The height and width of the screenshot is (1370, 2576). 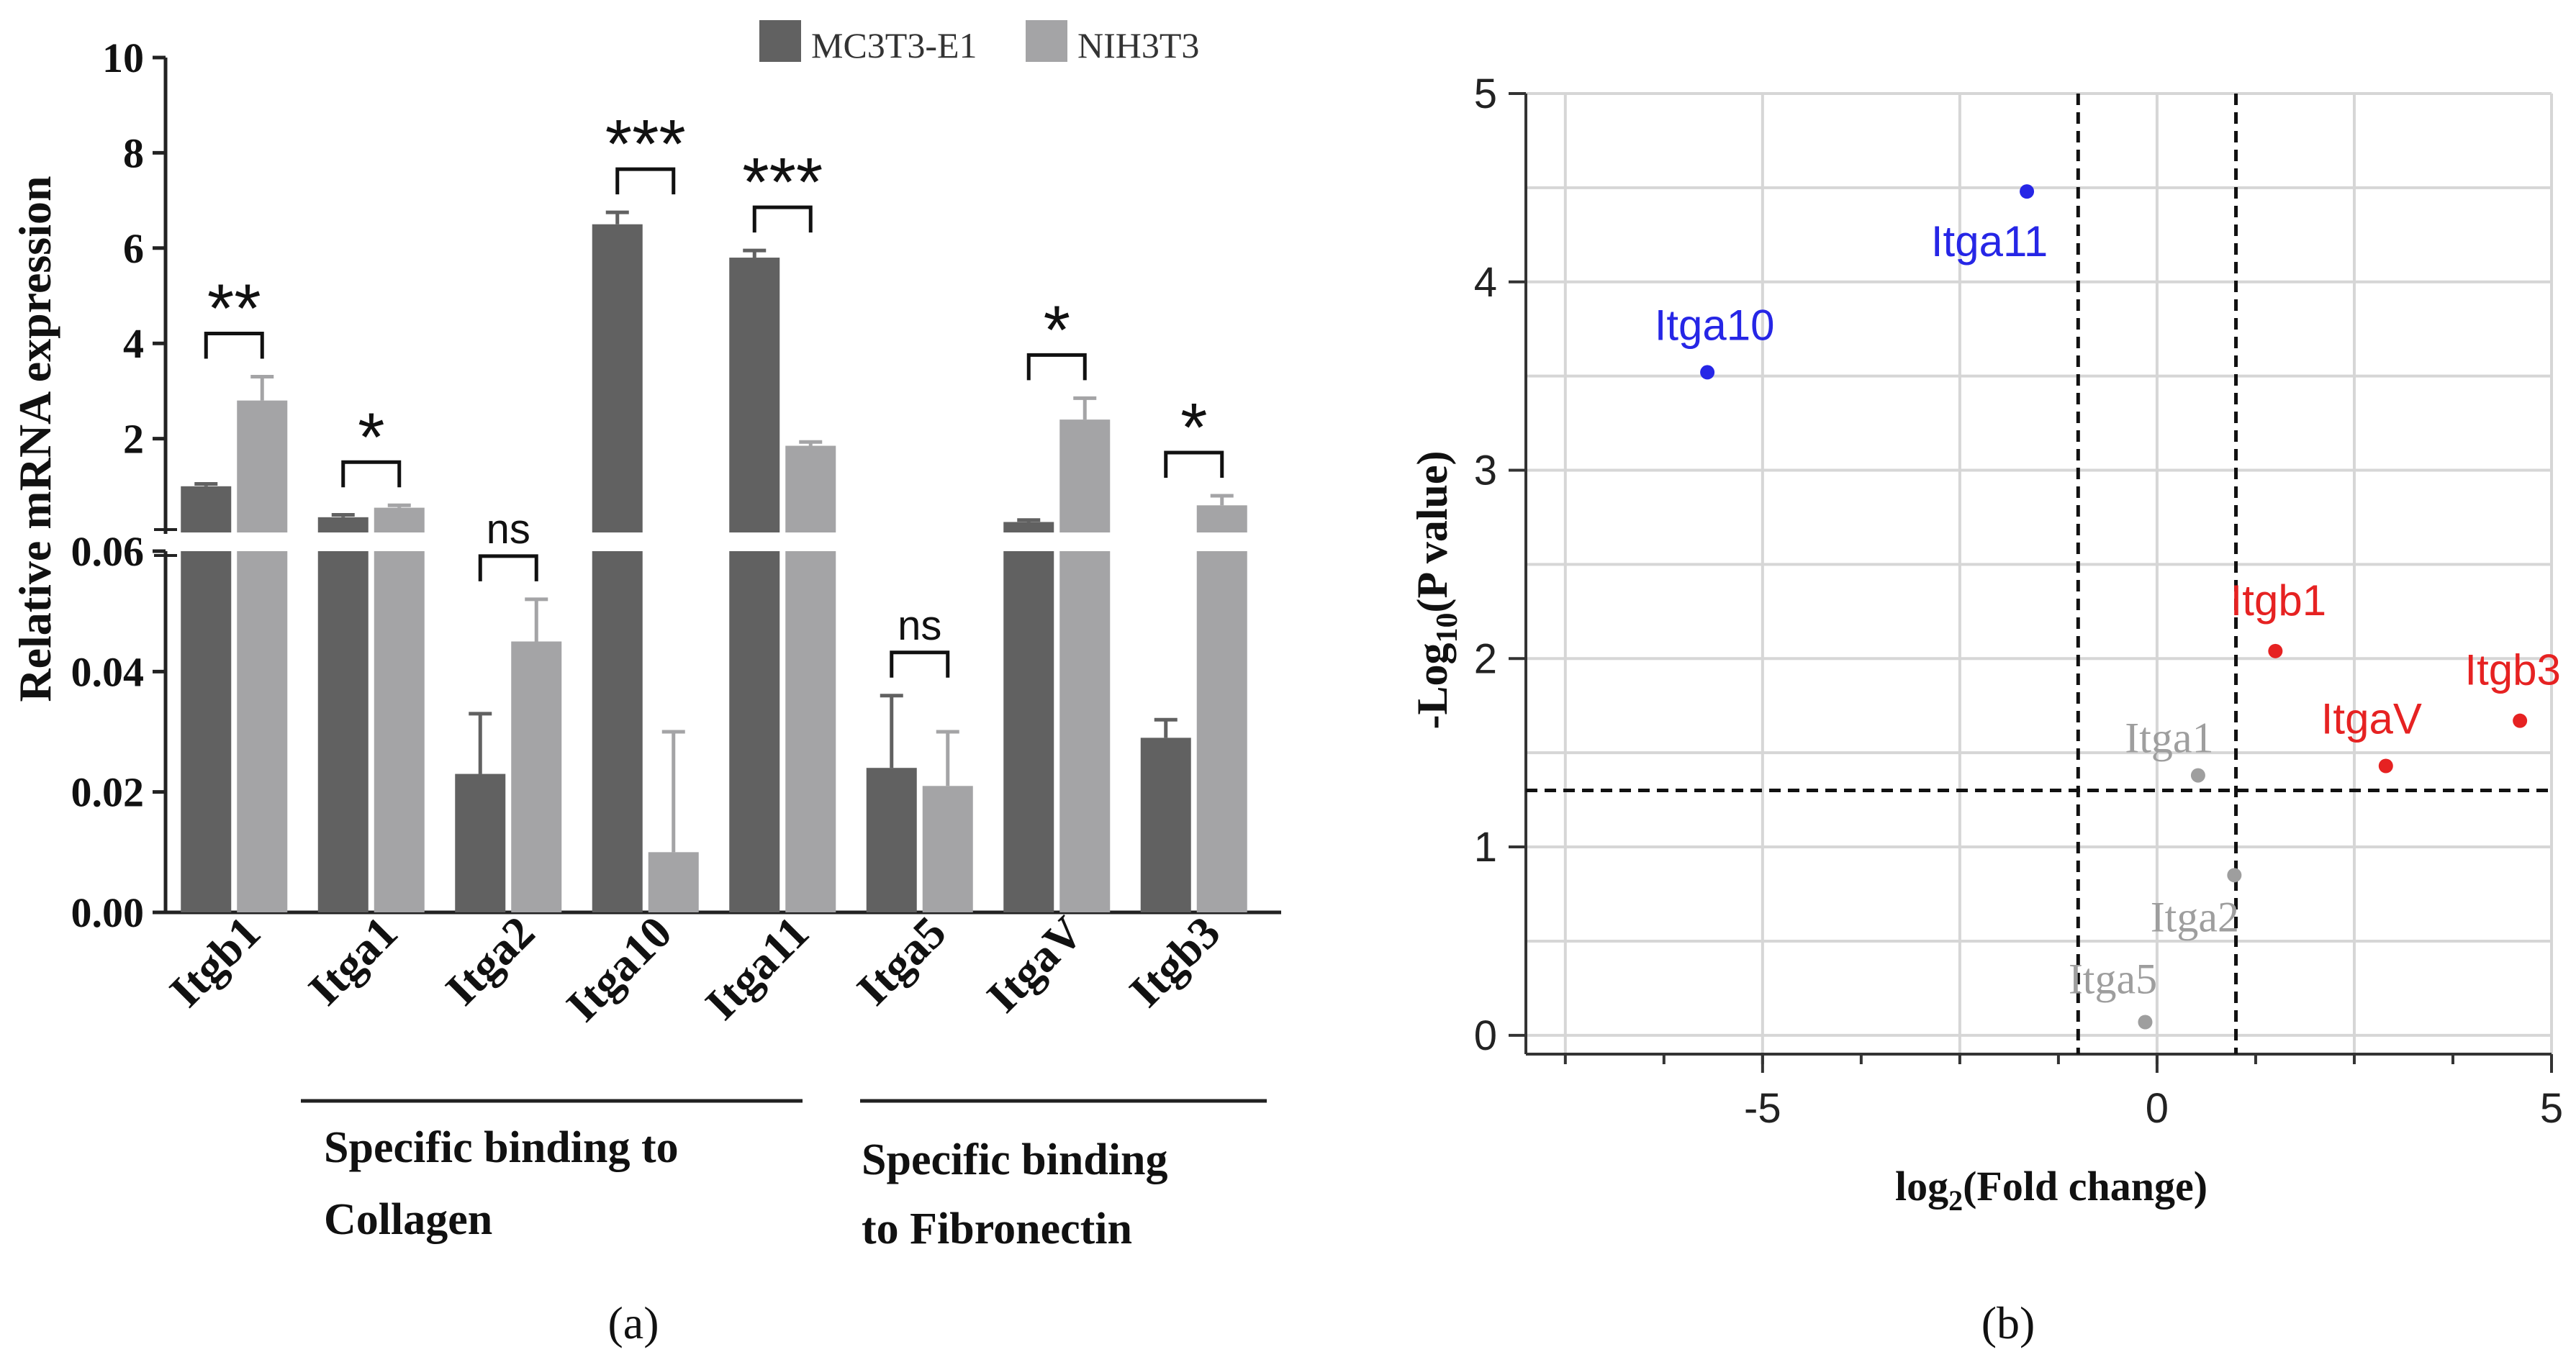 I want to click on x-tick-label: Itgb3, so click(x=1174, y=962).